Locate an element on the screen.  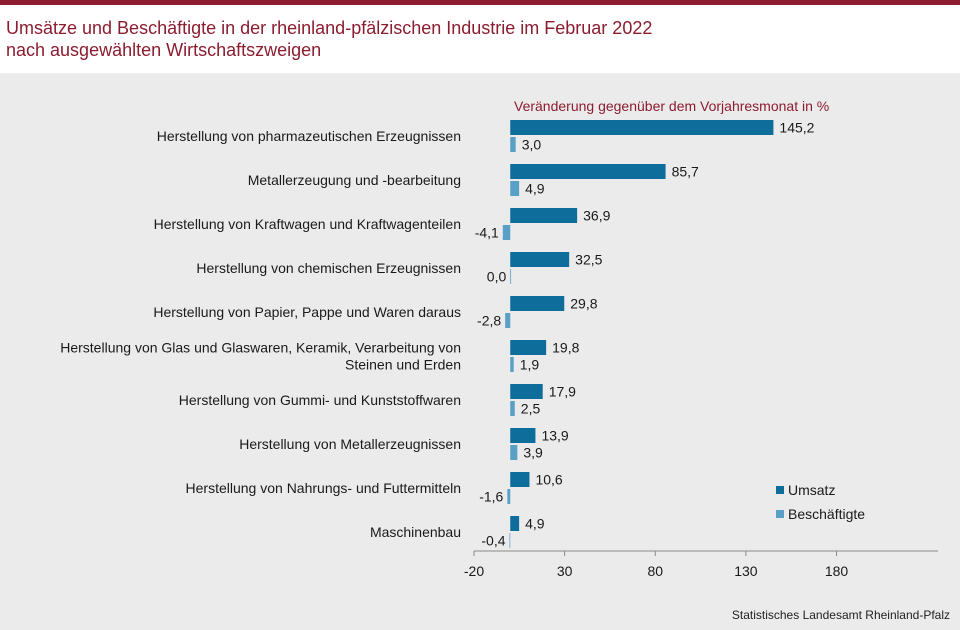
legend-label: Umsatz is located at coordinates (811, 490).